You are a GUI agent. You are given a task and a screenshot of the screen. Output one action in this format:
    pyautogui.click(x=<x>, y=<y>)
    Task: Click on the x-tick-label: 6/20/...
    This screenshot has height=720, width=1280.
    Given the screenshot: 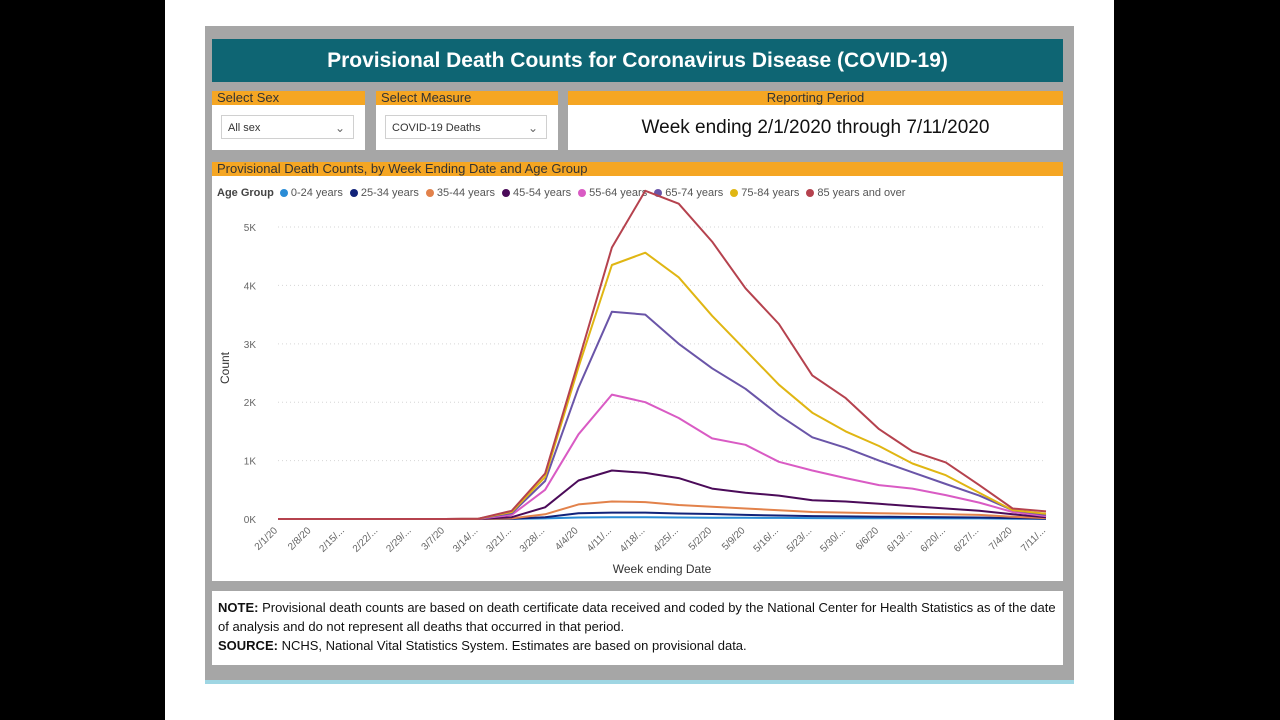 What is the action you would take?
    pyautogui.click(x=933, y=539)
    